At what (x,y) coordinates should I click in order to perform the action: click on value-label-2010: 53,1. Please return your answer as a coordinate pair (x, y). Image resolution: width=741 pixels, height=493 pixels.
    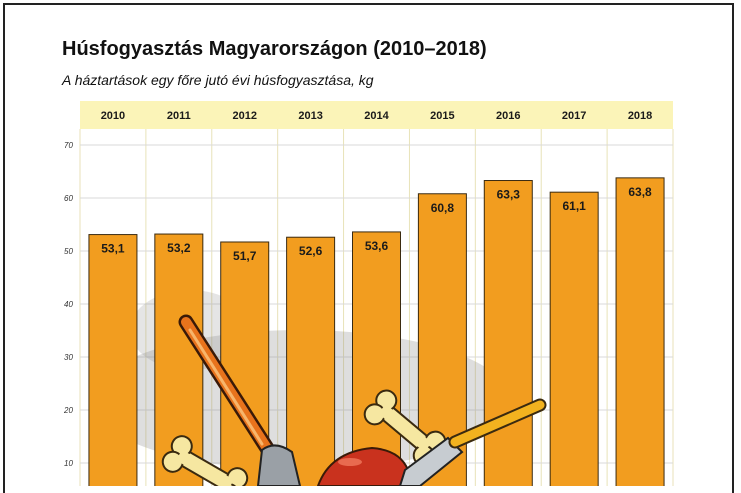
    Looking at the image, I should click on (113, 249).